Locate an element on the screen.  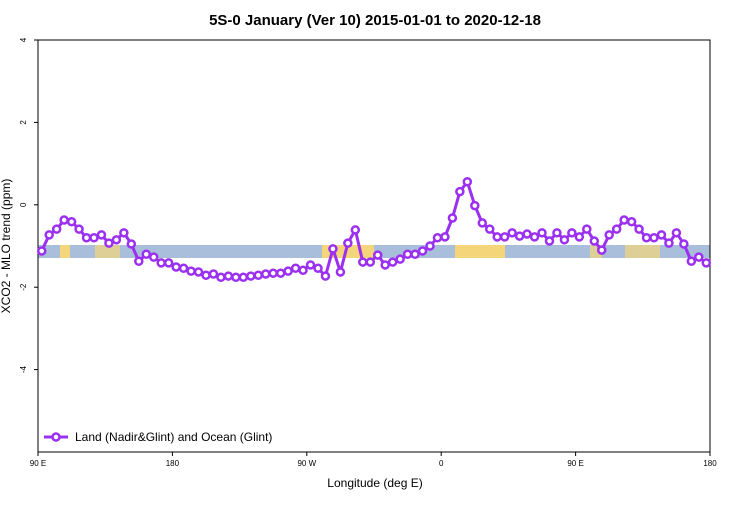
y-tick-label: 4 is located at coordinates (23, 39).